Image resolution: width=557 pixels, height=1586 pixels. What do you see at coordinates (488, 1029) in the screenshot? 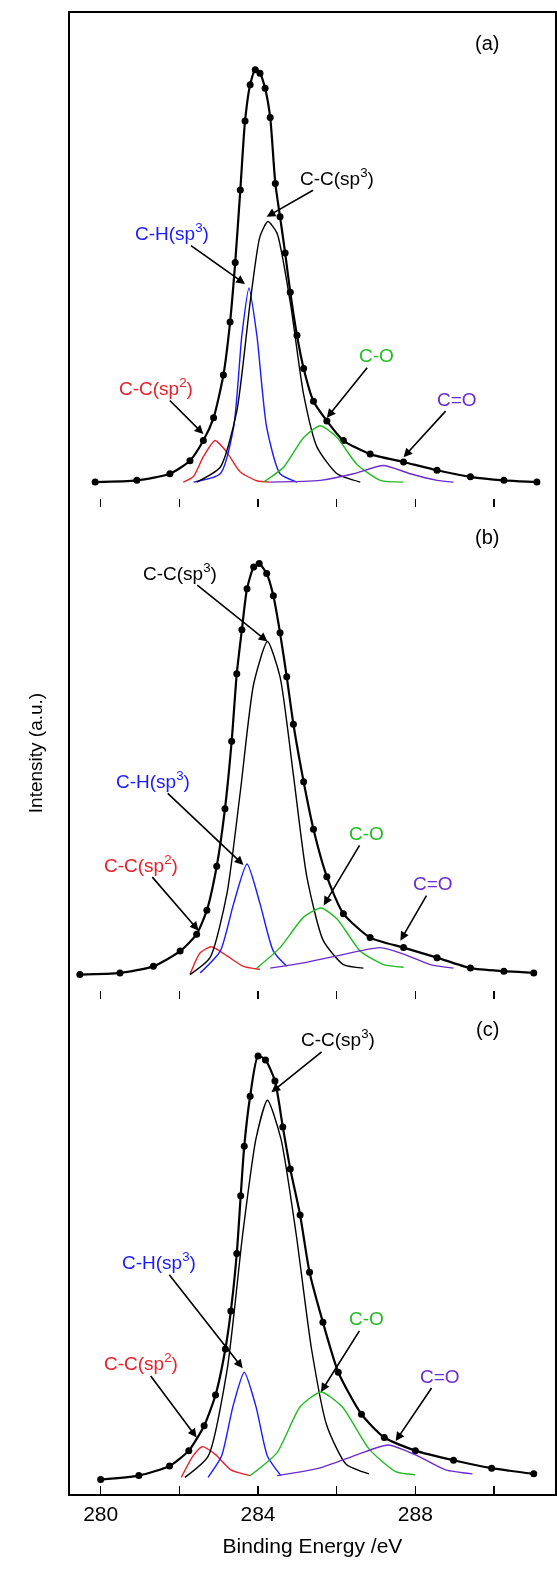
I see `text: (c)` at bounding box center [488, 1029].